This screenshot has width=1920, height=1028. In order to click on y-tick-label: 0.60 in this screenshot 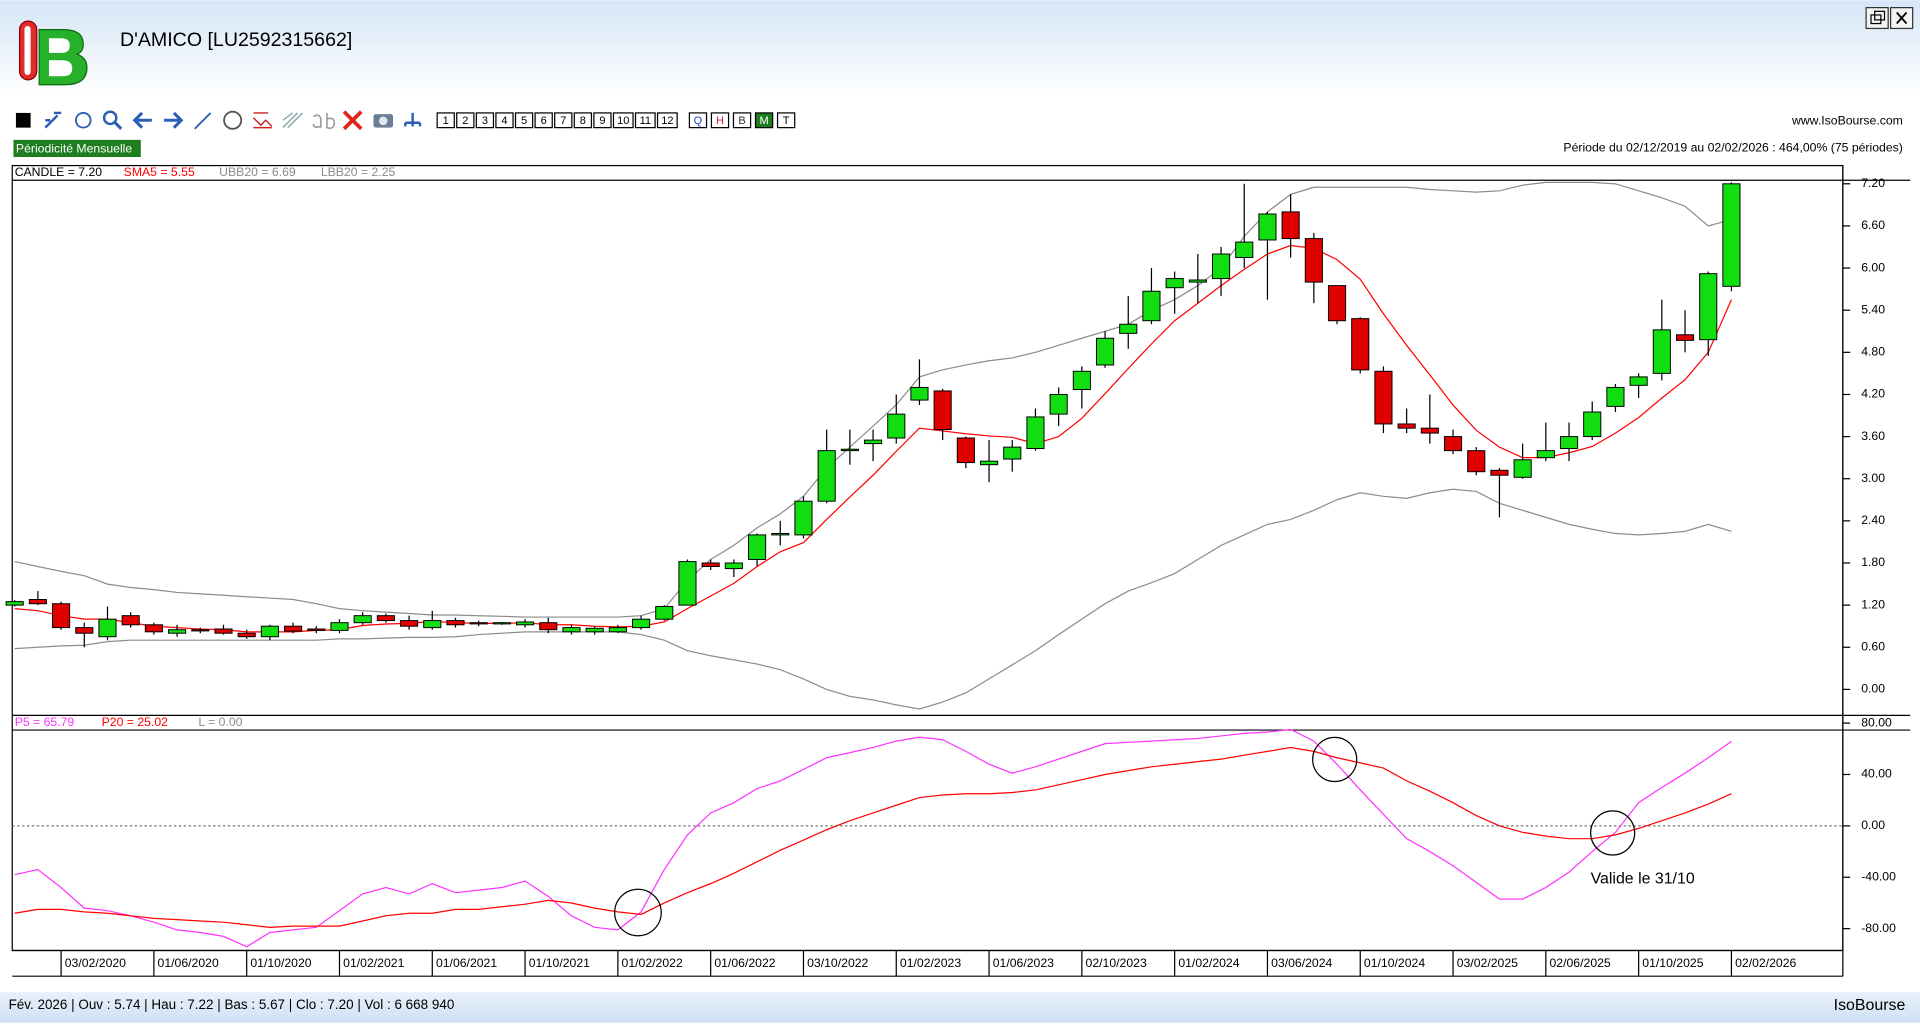, I will do `click(1873, 646)`.